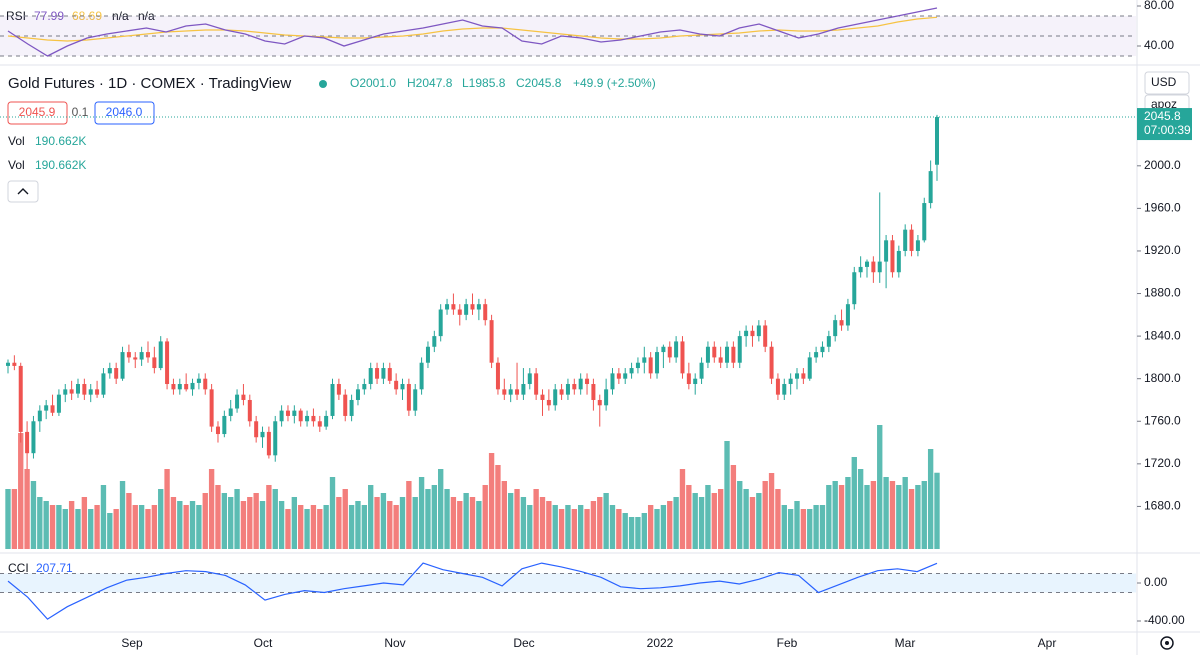  I want to click on currency: USD, so click(1164, 82).